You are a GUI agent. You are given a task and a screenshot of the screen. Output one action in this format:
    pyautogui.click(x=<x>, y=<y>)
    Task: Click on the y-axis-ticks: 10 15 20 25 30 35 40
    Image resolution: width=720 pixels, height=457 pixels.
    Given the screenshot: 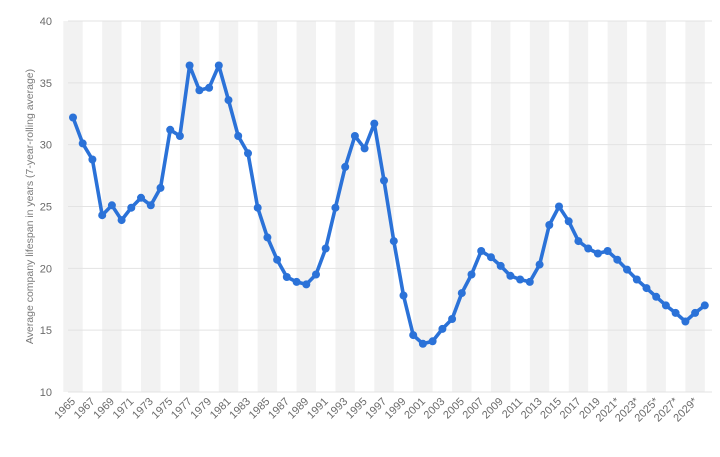 What is the action you would take?
    pyautogui.click(x=46, y=207)
    